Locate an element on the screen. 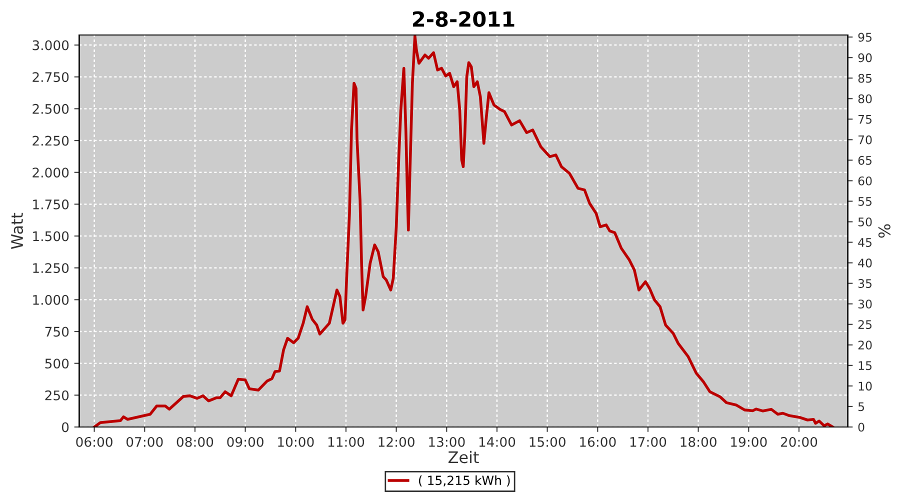 This screenshot has height=500, width=900. y-tick-label: 2.750 is located at coordinates (50, 77).